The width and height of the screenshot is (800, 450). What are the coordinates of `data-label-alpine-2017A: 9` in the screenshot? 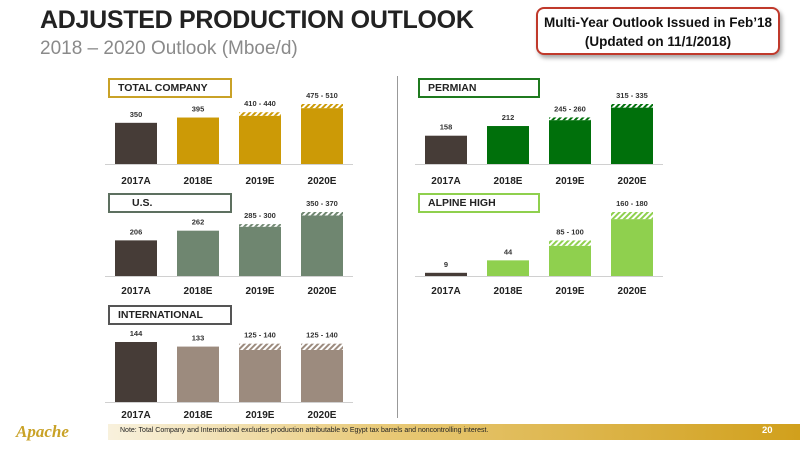 It's located at (446, 264).